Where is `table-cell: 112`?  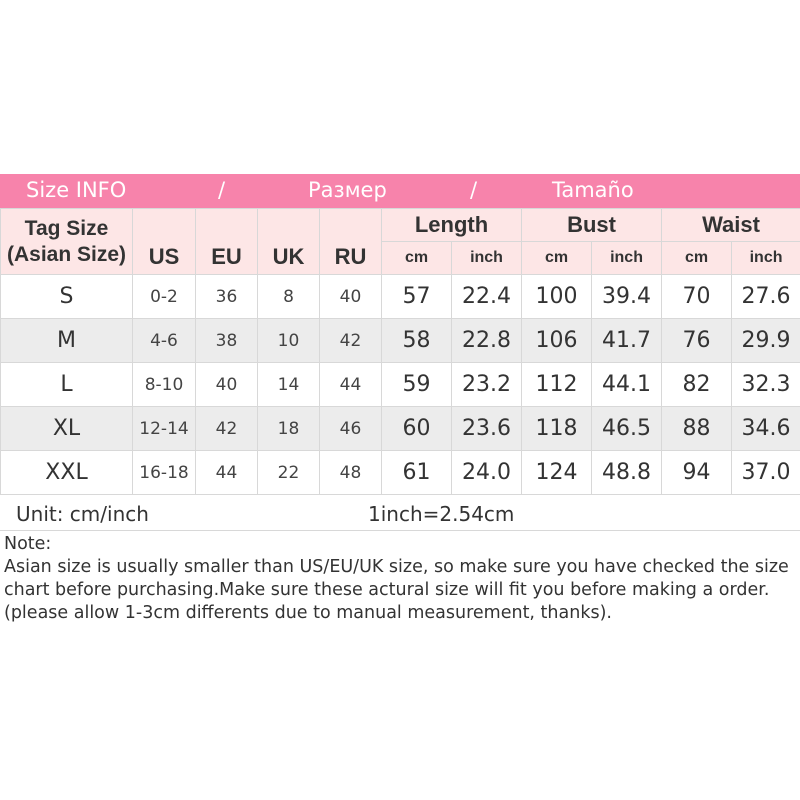
table-cell: 112 is located at coordinates (557, 384).